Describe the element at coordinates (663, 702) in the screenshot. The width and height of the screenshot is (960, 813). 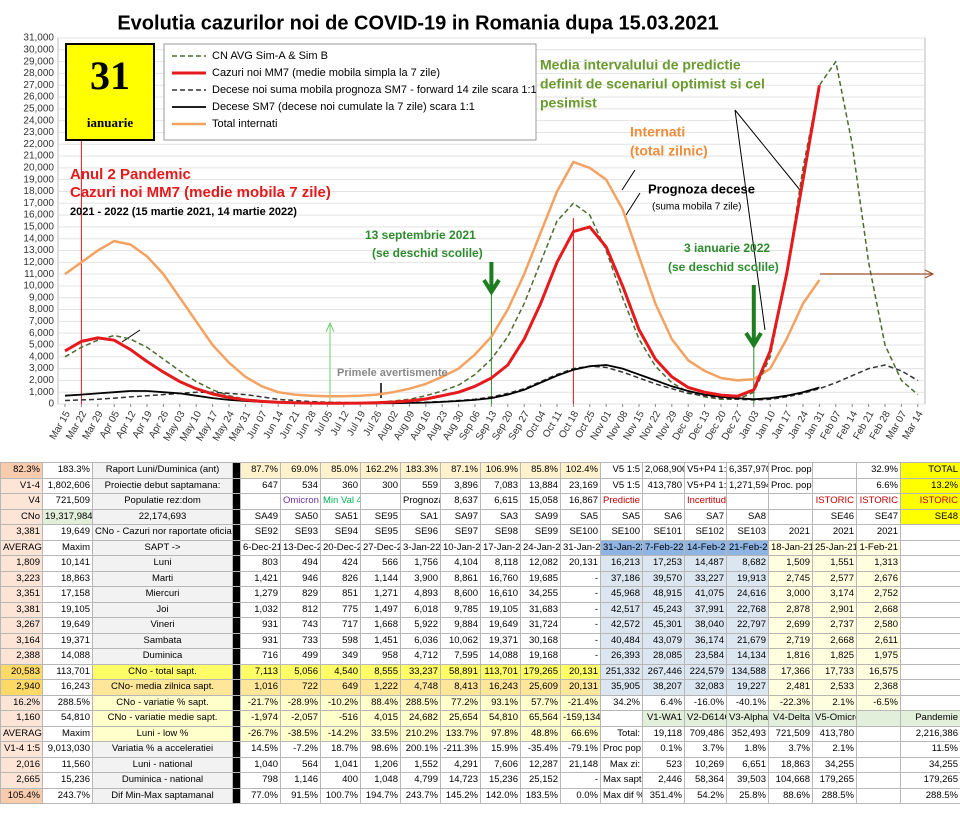
I see `table-cell: 6.4%` at that location.